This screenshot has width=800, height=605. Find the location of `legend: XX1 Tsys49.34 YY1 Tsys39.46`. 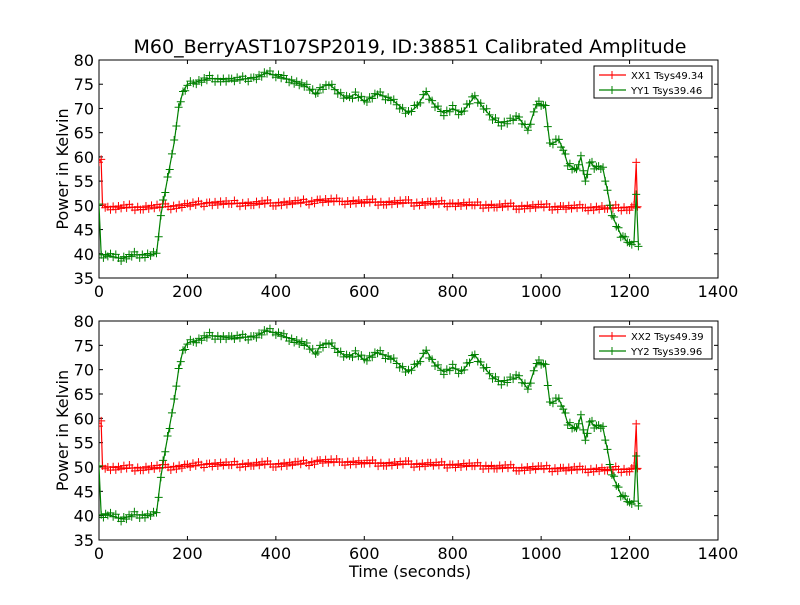

legend: XX1 Tsys49.34 YY1 Tsys39.46 is located at coordinates (653, 82).